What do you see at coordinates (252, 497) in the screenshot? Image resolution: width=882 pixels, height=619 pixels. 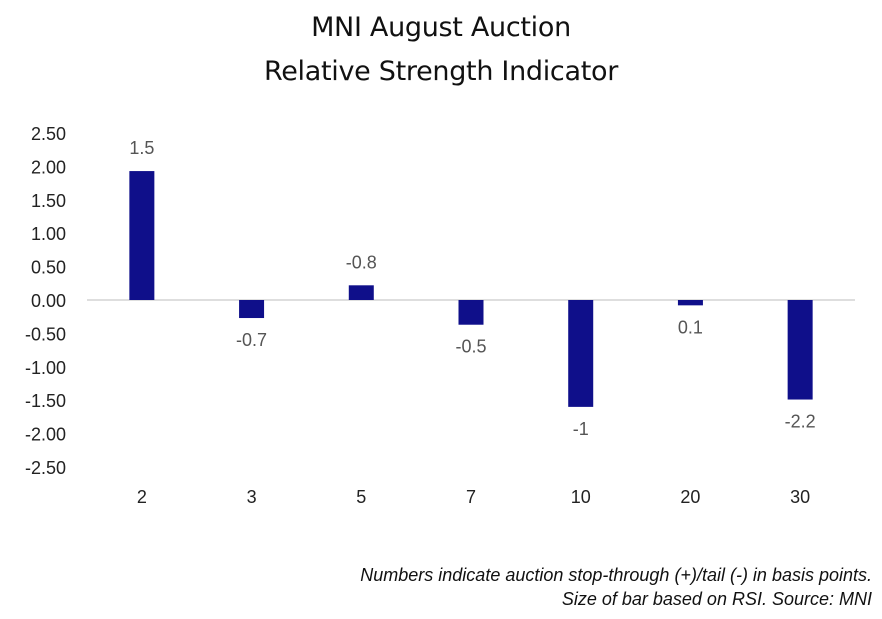 I see `x-tick-label: 3` at bounding box center [252, 497].